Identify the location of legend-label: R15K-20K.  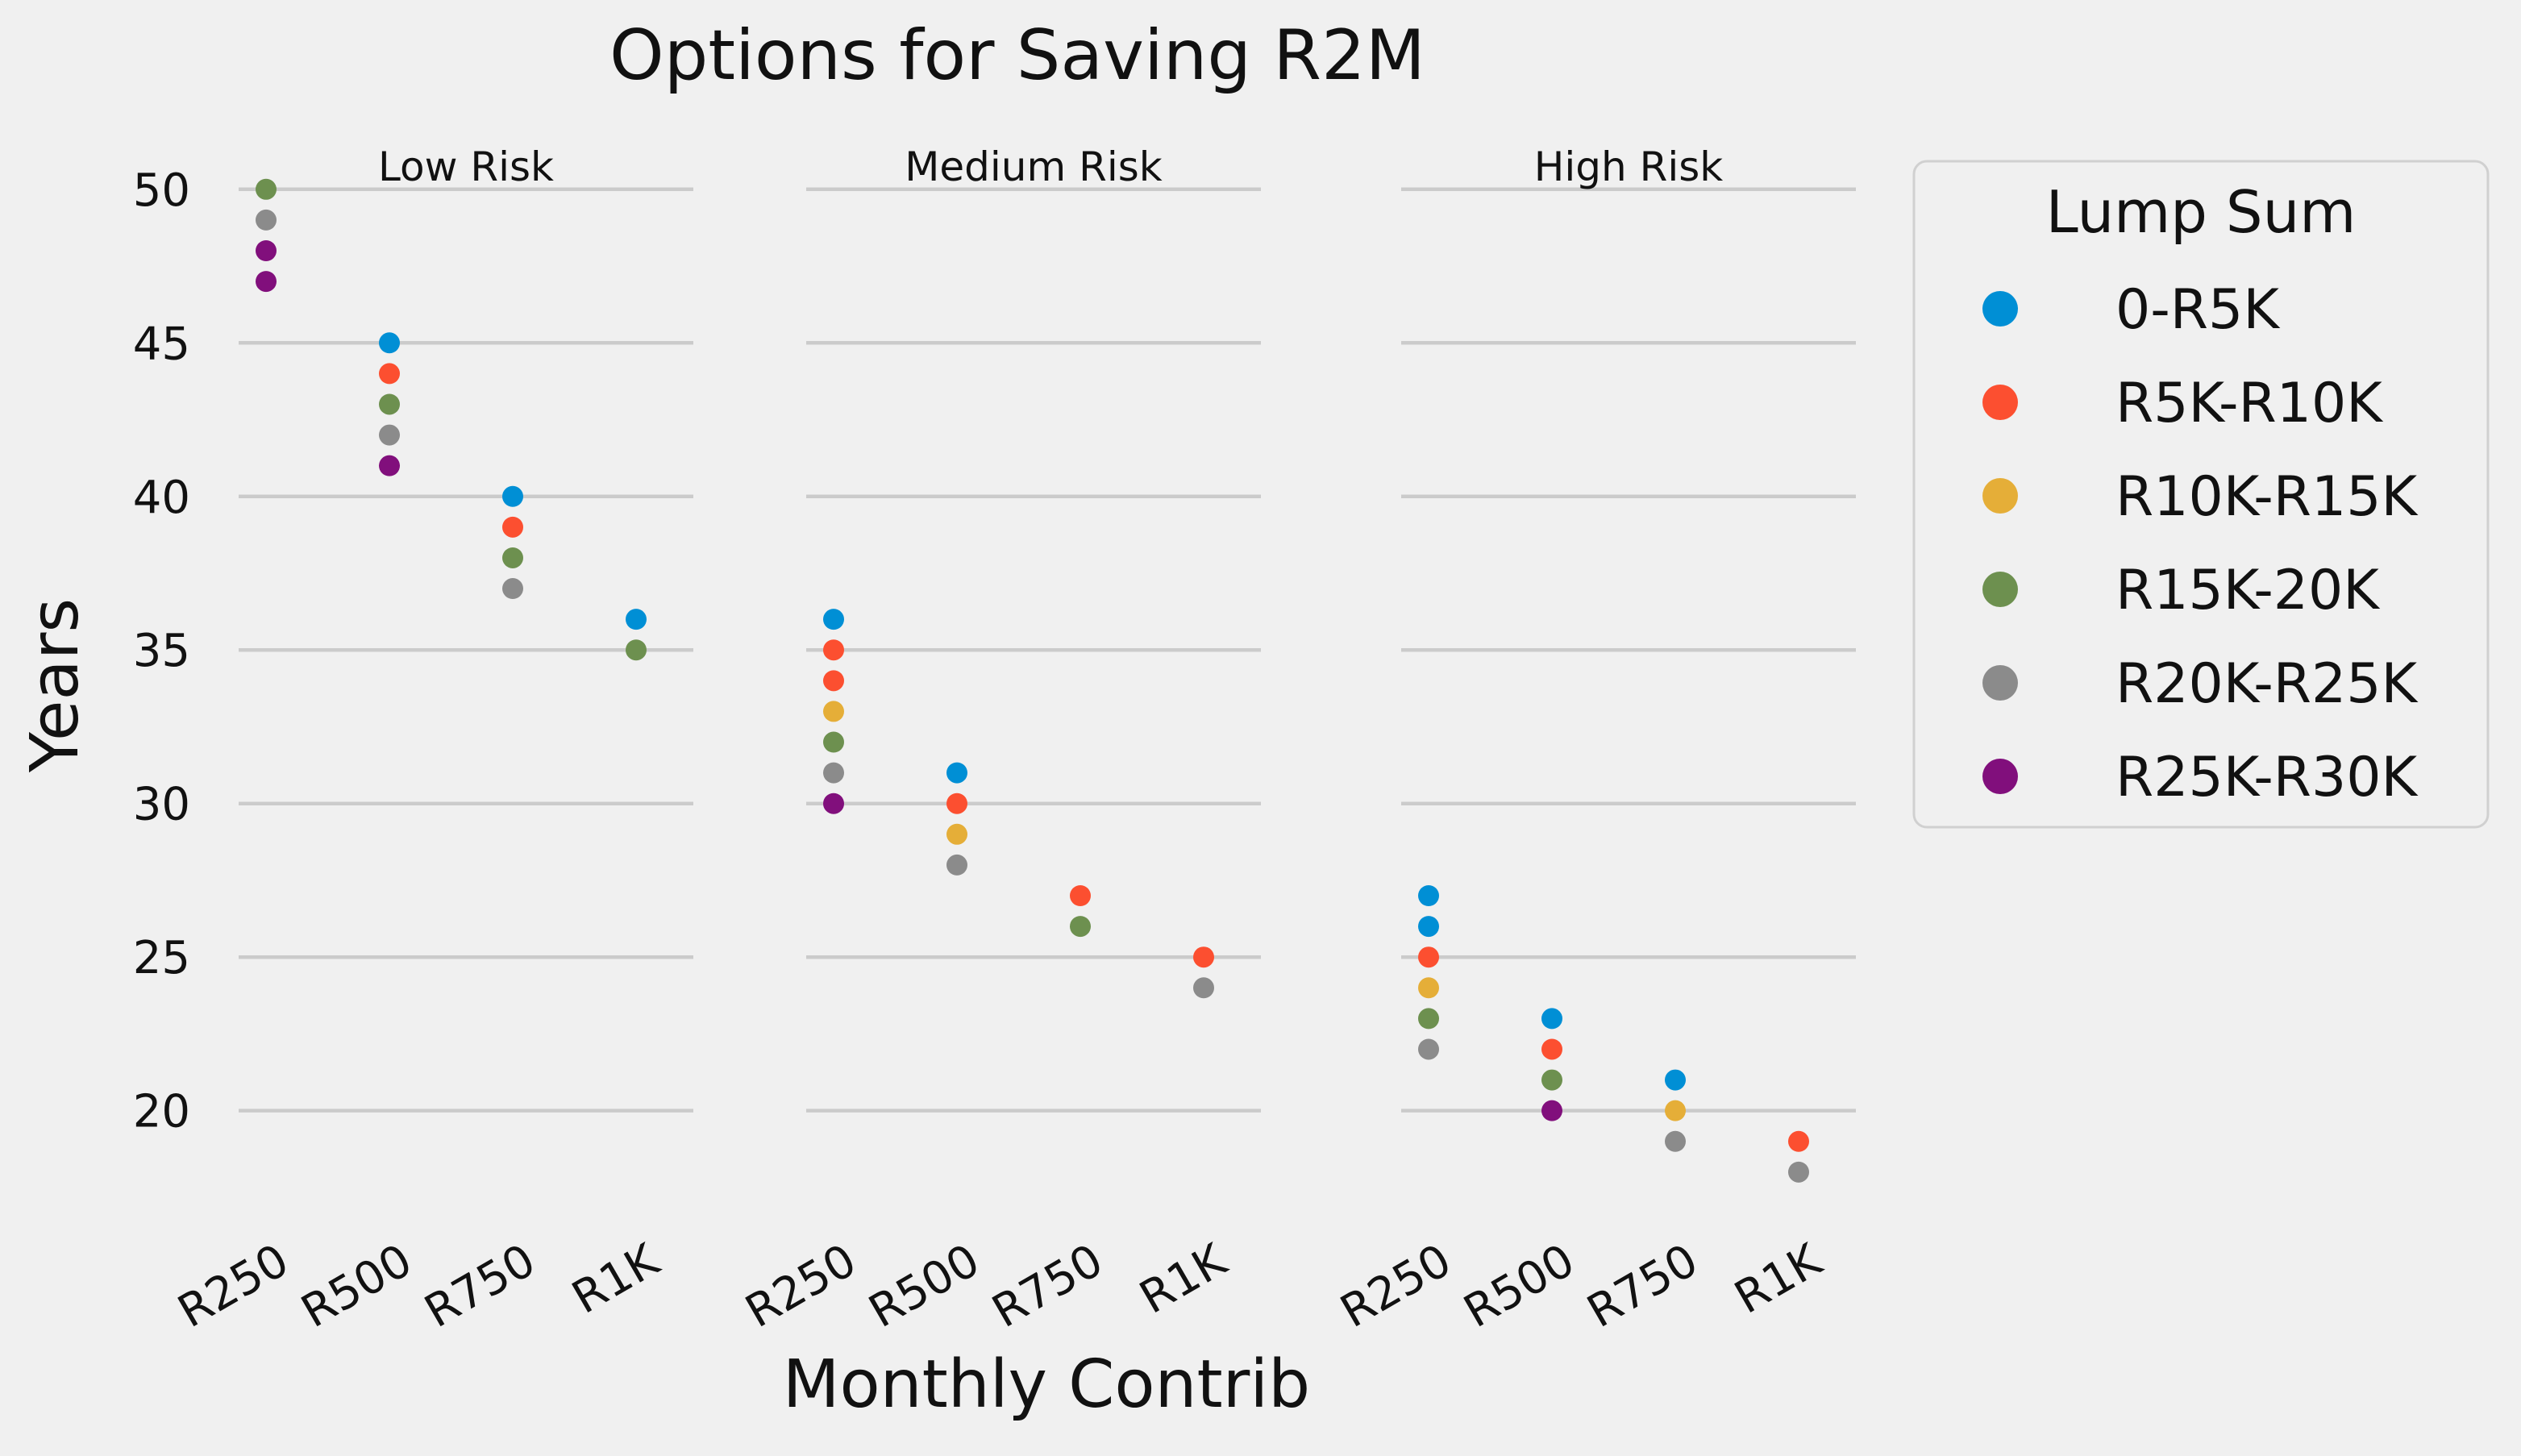
(2248, 590).